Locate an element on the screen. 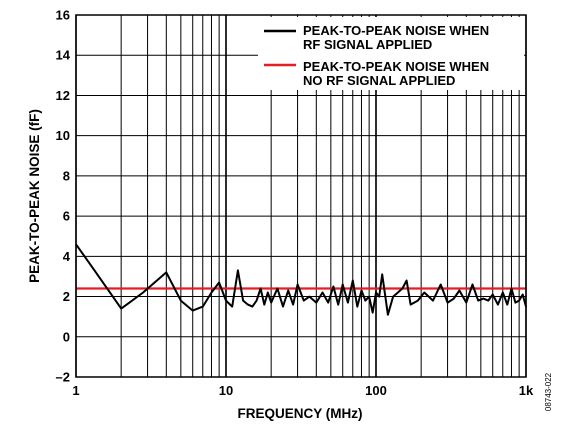 The width and height of the screenshot is (575, 430). y-tick-label: –2 is located at coordinates (63, 377).